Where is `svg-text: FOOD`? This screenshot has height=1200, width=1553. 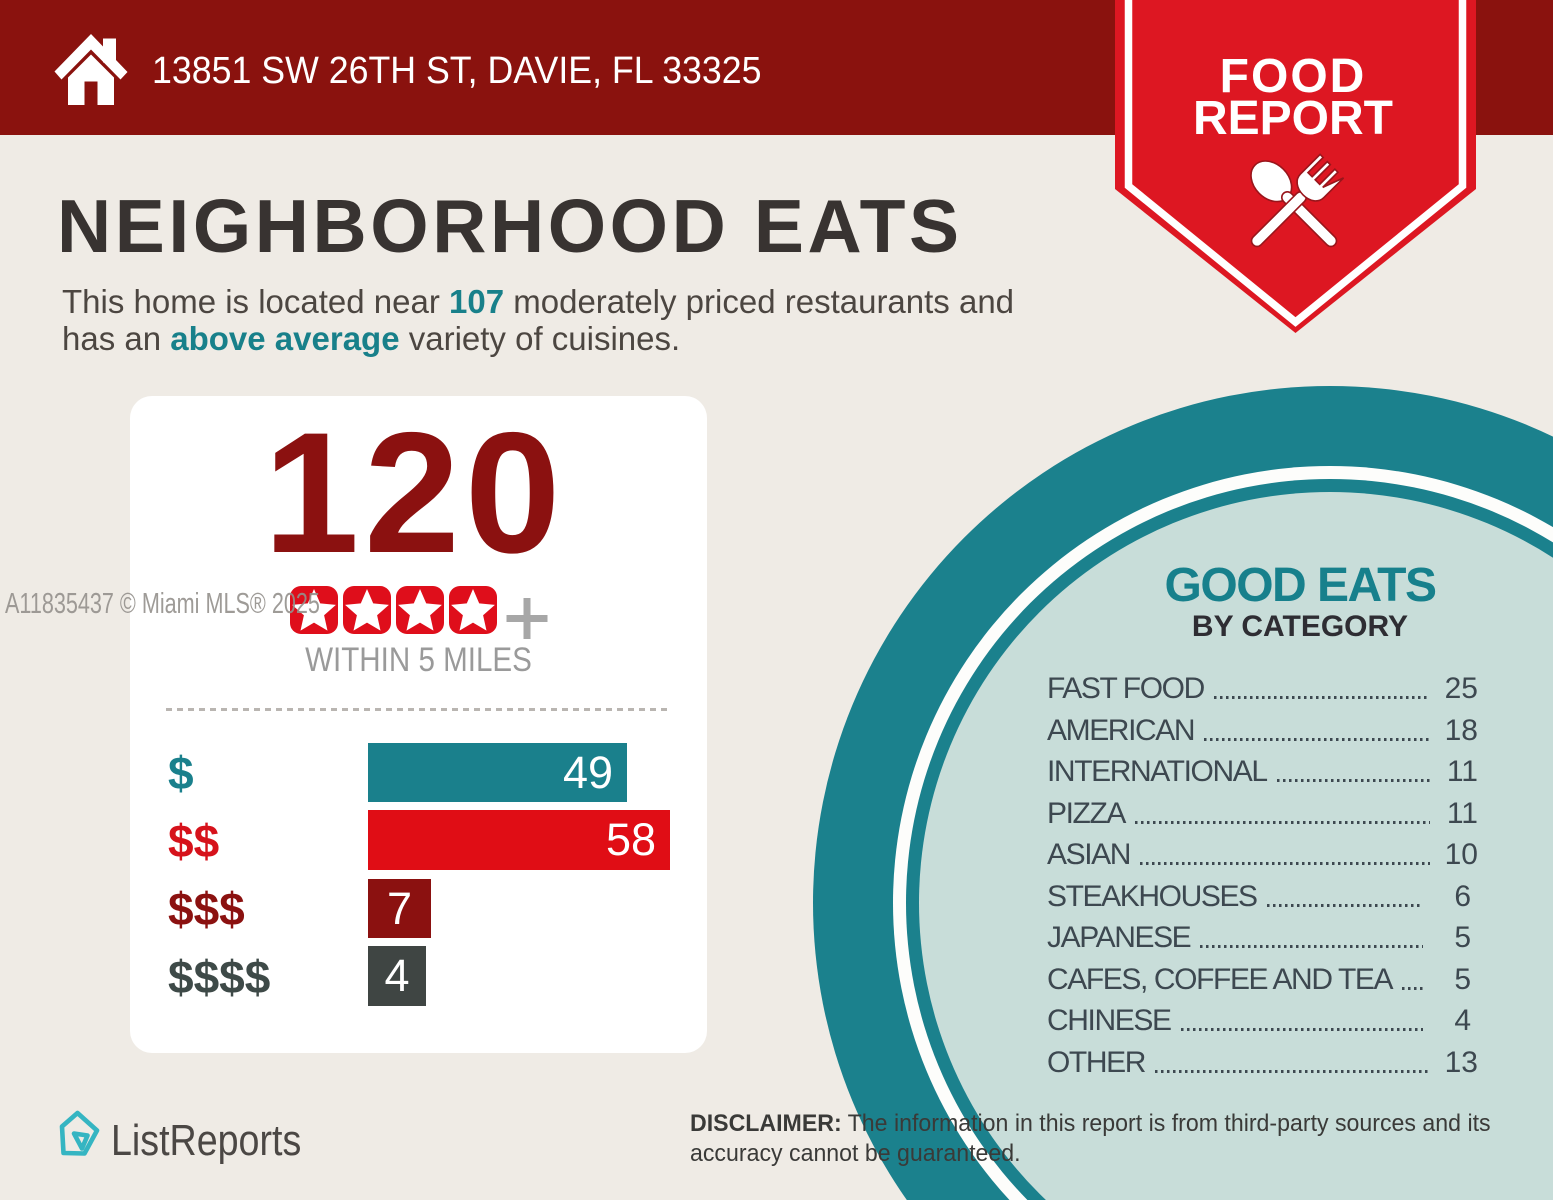
svg-text: FOOD is located at coordinates (1293, 76).